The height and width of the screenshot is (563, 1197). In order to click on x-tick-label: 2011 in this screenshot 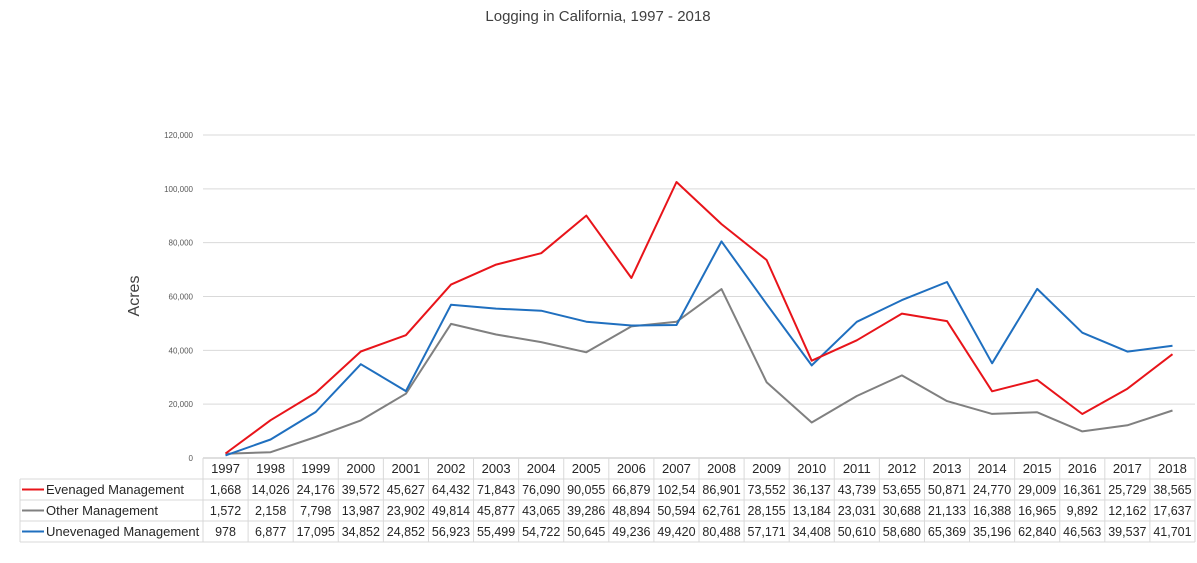, I will do `click(857, 468)`.